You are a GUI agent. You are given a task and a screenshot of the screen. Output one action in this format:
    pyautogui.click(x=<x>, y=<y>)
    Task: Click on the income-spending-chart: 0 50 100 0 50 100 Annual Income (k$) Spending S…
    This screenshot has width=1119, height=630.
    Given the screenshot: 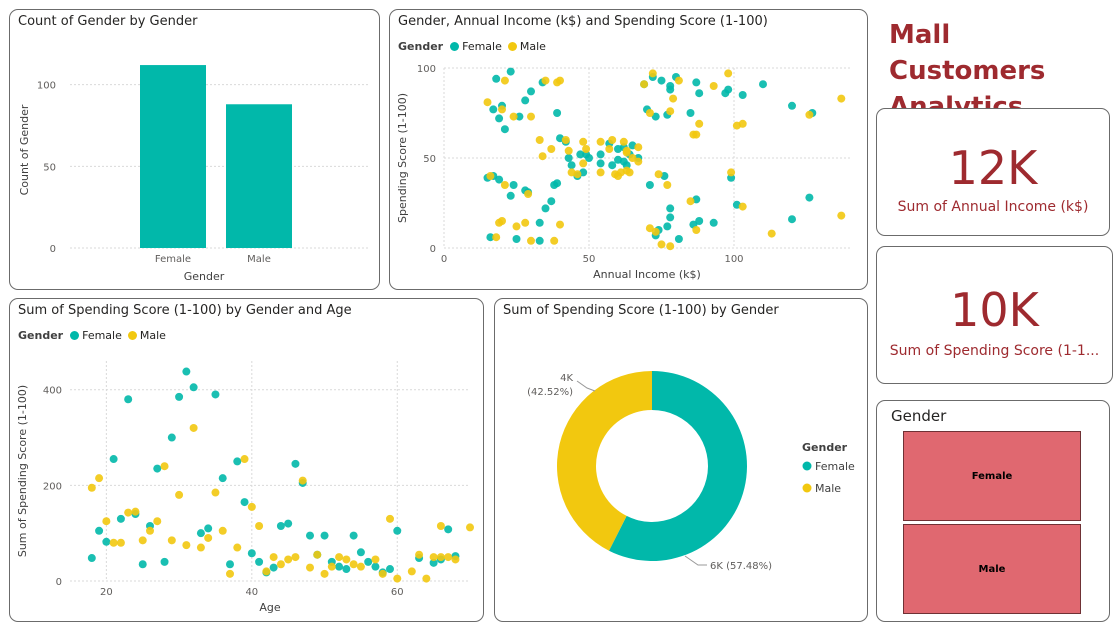 What is the action you would take?
    pyautogui.click(x=623, y=172)
    